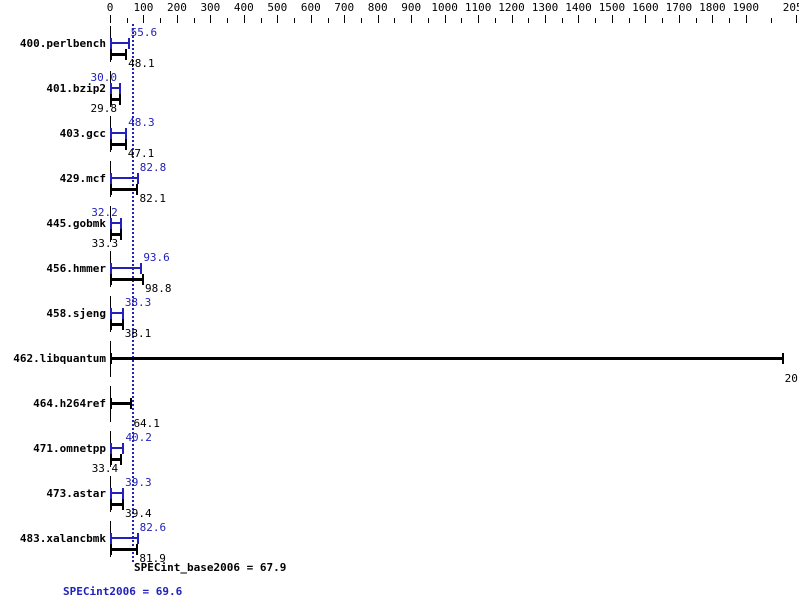 The width and height of the screenshot is (799, 606). Describe the element at coordinates (138, 333) in the screenshot. I see `base-value-label: 38.1` at that location.